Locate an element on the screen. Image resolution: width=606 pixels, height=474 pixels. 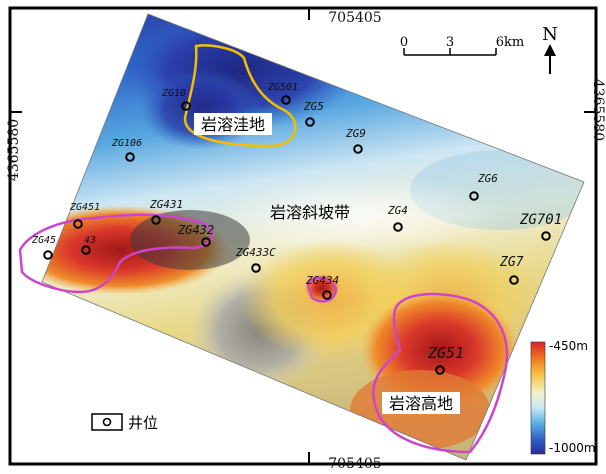
well-marker-zg433c is located at coordinates (256, 268).